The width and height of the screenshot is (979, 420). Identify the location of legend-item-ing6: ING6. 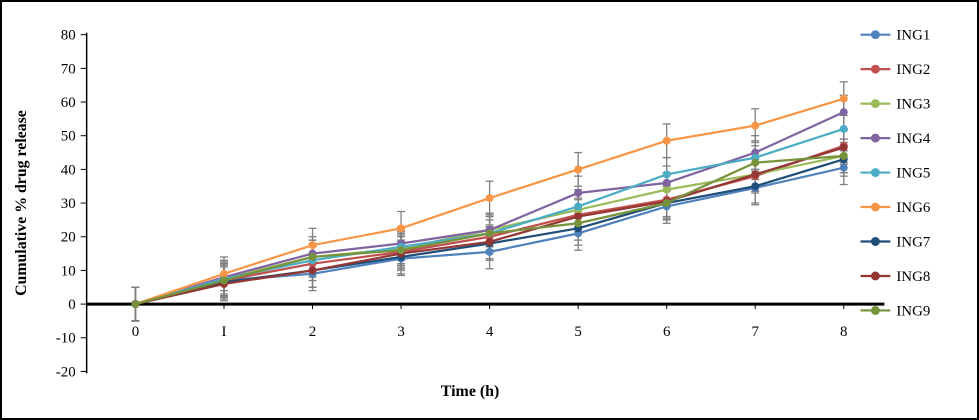
(895, 208).